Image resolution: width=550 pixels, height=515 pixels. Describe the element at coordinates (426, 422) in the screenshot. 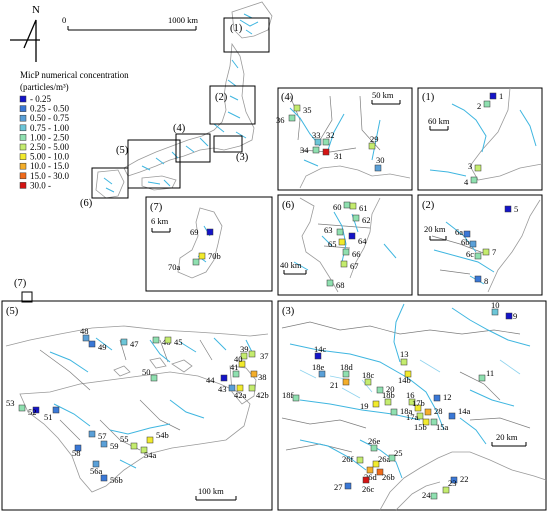

I see `sample-point-15b` at that location.